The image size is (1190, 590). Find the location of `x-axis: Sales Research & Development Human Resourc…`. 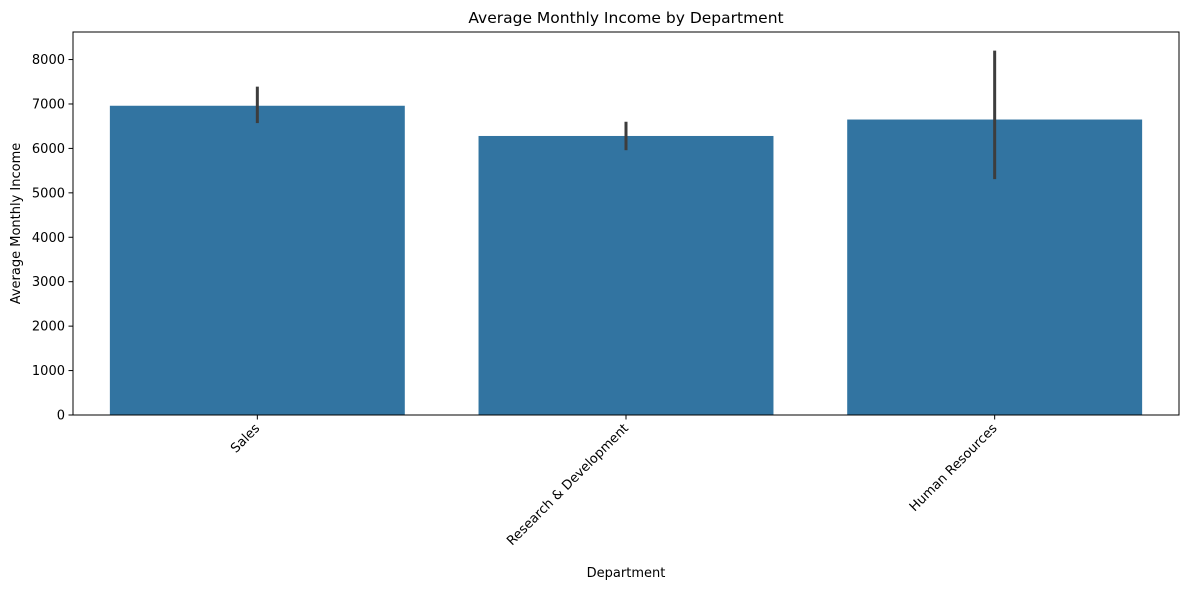

x-axis: Sales Research & Development Human Resourc… is located at coordinates (614, 482).